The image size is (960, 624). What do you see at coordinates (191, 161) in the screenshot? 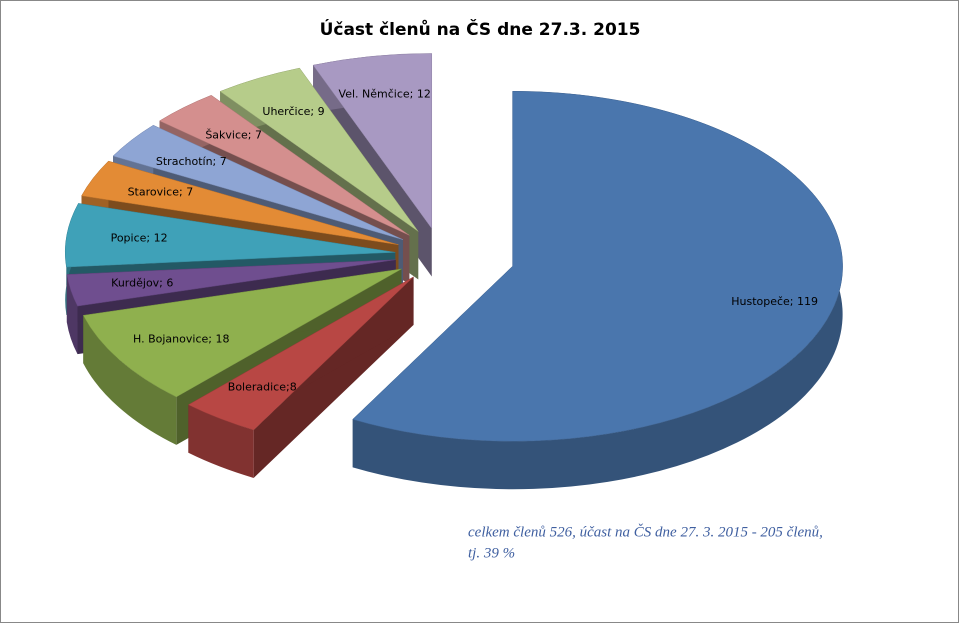
I see `data-label: Strachotín; 7` at bounding box center [191, 161].